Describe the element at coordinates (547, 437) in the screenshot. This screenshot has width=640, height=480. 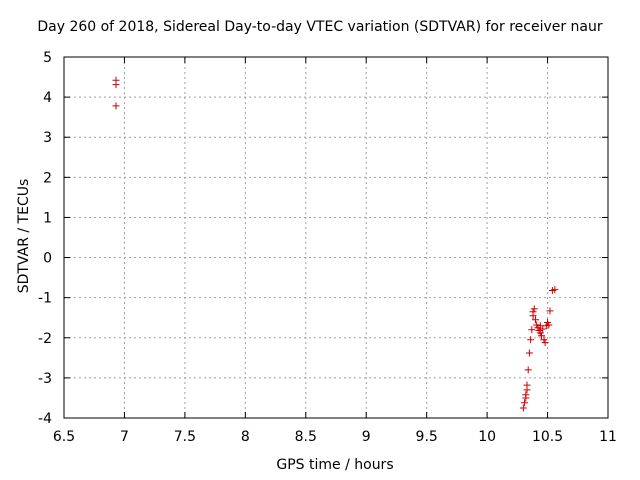
I see `x-tick-label: 10.5` at that location.